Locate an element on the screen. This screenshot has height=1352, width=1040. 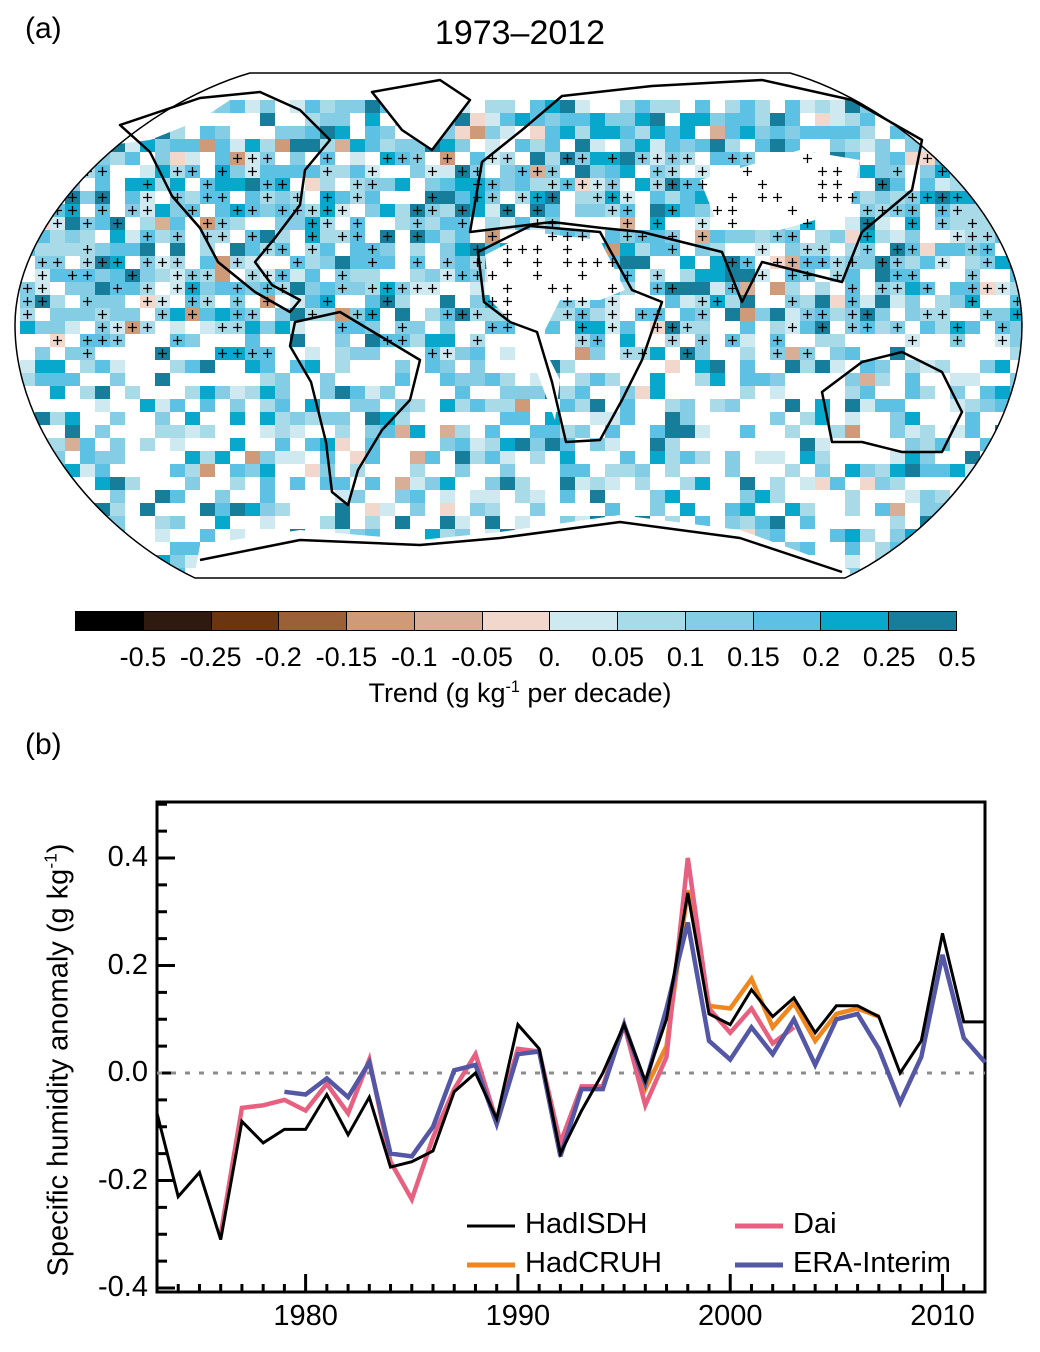
y-axis-label: Specific humidity anomaly (g kg-1) is located at coordinates (58, 1060).